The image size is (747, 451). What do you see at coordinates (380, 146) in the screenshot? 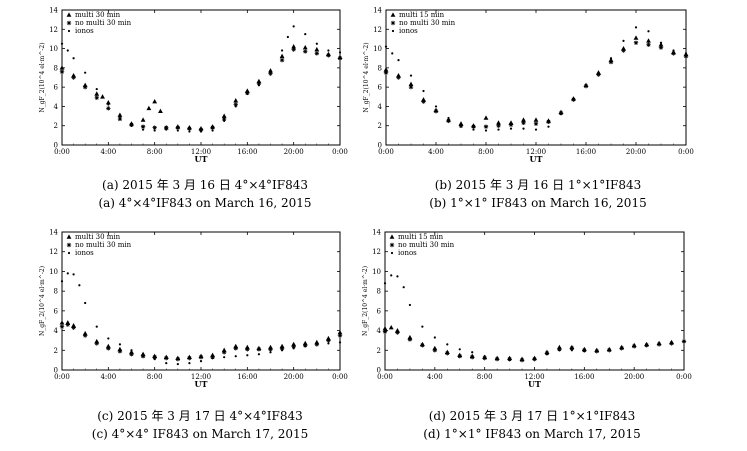
I see `y-tick-label: 0` at bounding box center [380, 146].